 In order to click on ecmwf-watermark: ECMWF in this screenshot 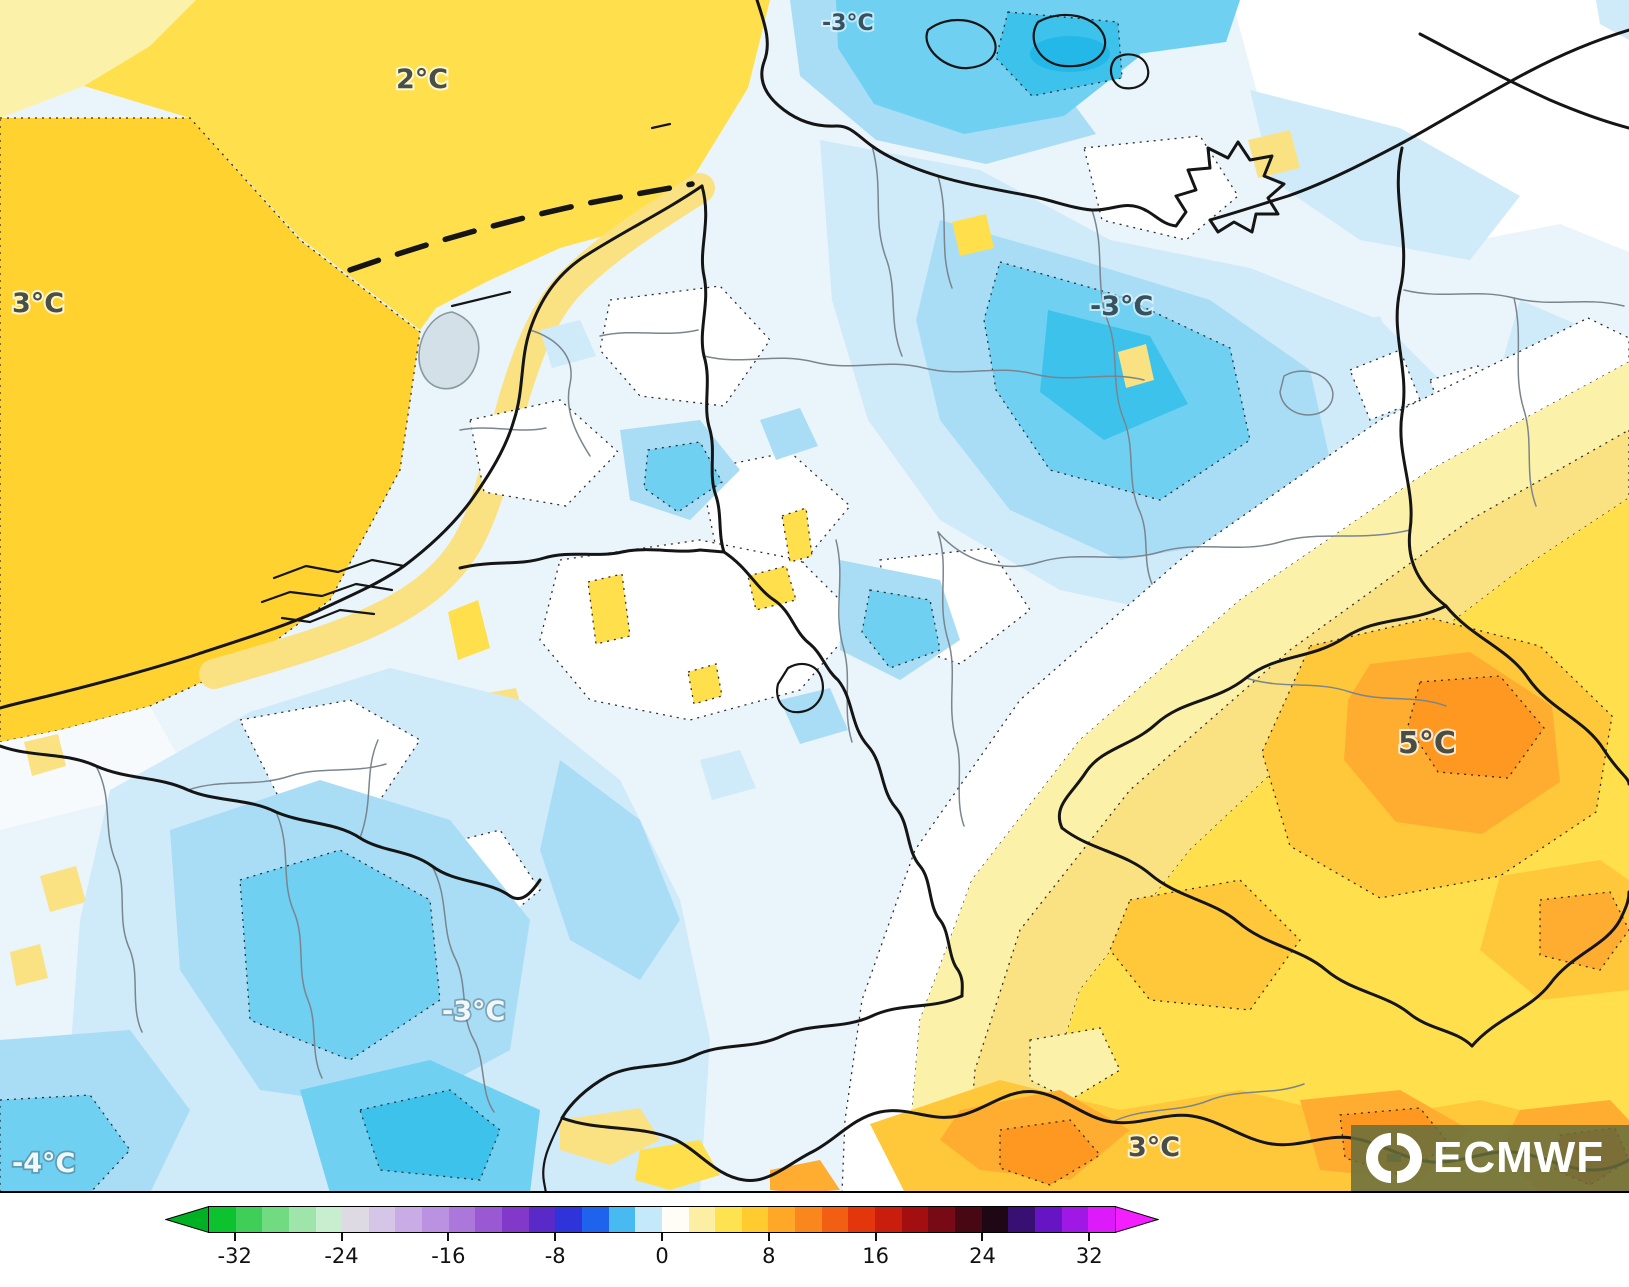, I will do `click(1490, 1158)`.